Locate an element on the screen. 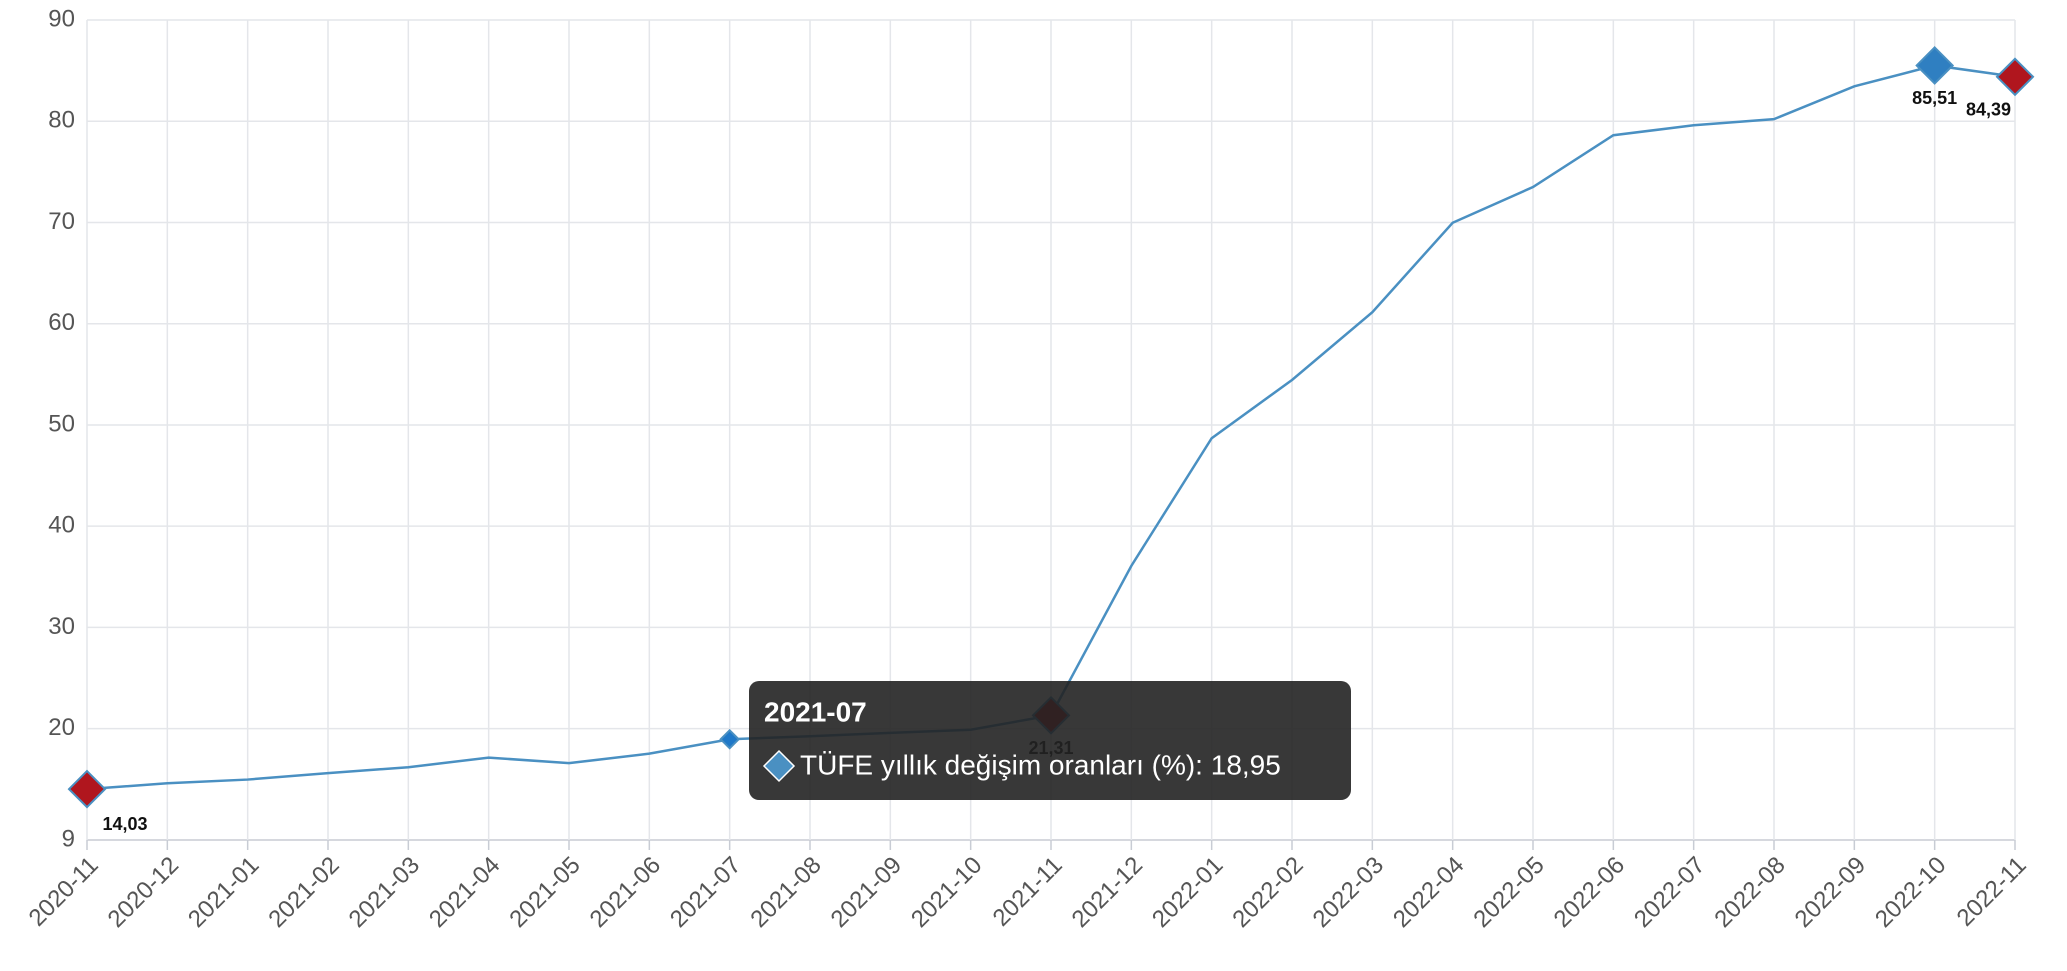 The image size is (2067, 971). x-tick-label: 2022-03 is located at coordinates (1348, 892).